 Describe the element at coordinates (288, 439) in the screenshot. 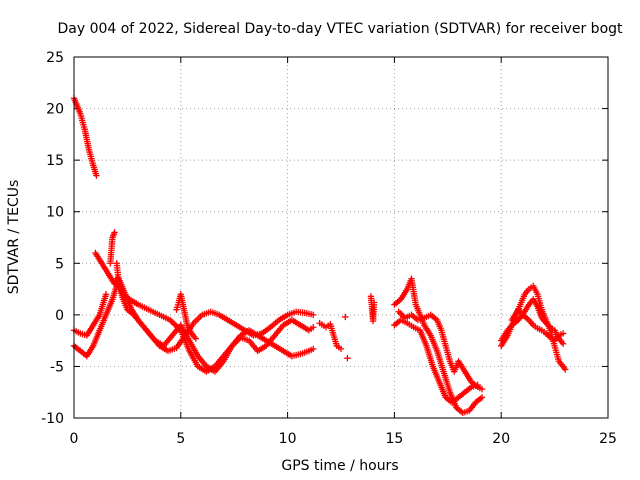

I see `x-tick-label: 10` at that location.